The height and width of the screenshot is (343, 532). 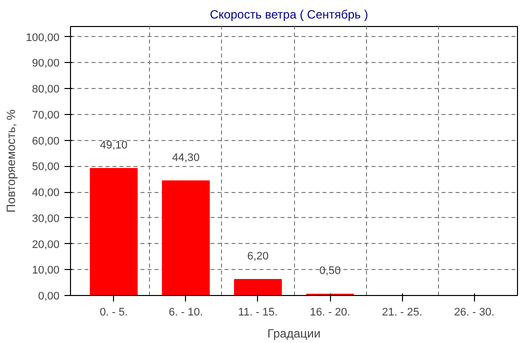 I want to click on x-tick-label: 11. - 15., so click(x=258, y=312).